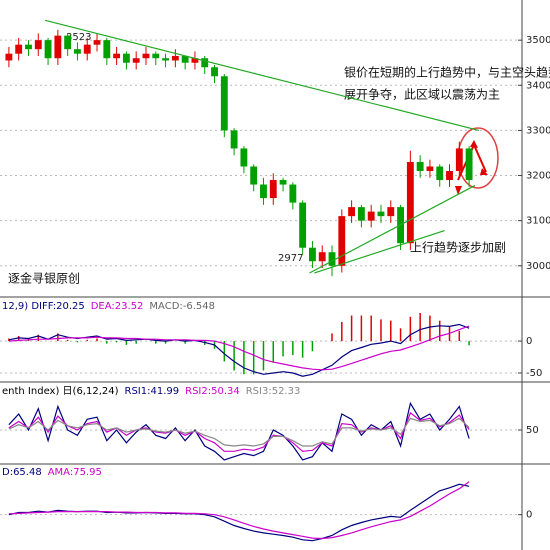 The height and width of the screenshot is (550, 550). Describe the element at coordinates (182, 306) in the screenshot. I see `legend-label: MACD:-6.548` at that location.